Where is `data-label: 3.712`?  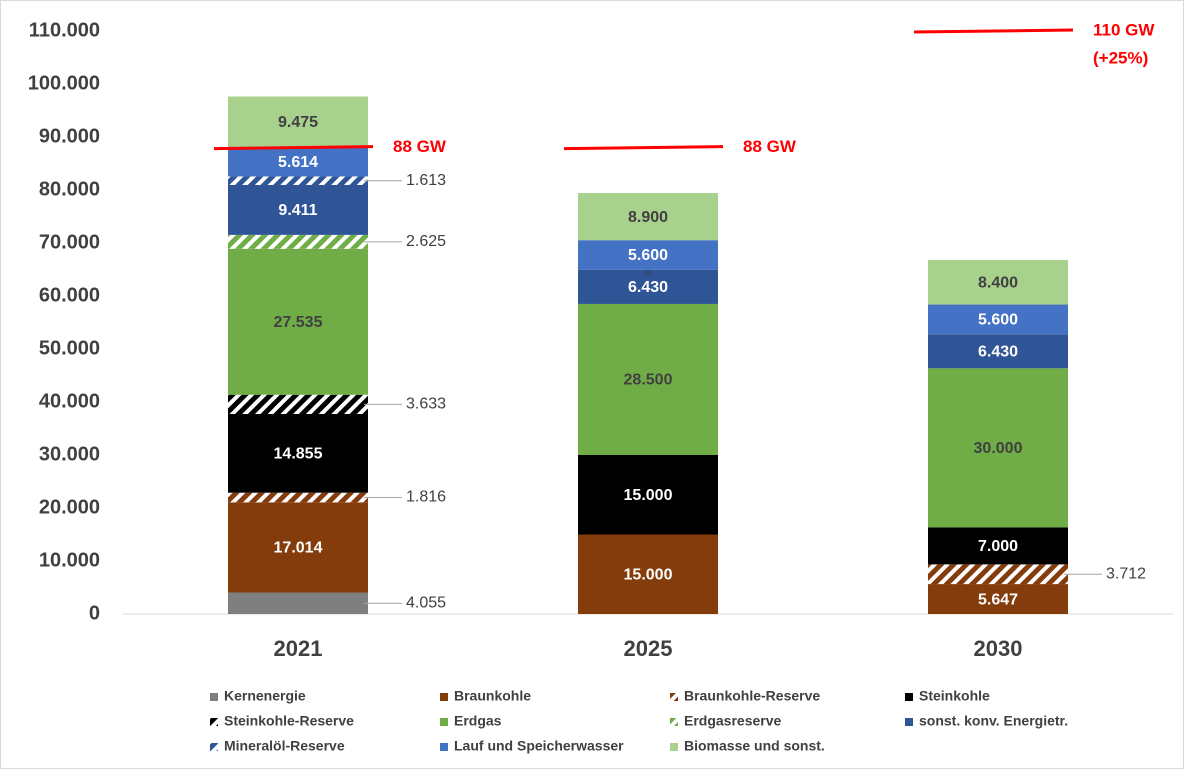
data-label: 3.712 is located at coordinates (1126, 573).